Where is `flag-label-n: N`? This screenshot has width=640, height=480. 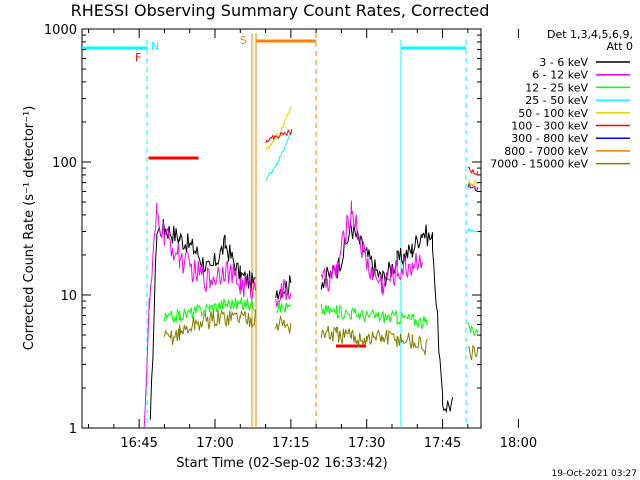 flag-label-n: N is located at coordinates (155, 46).